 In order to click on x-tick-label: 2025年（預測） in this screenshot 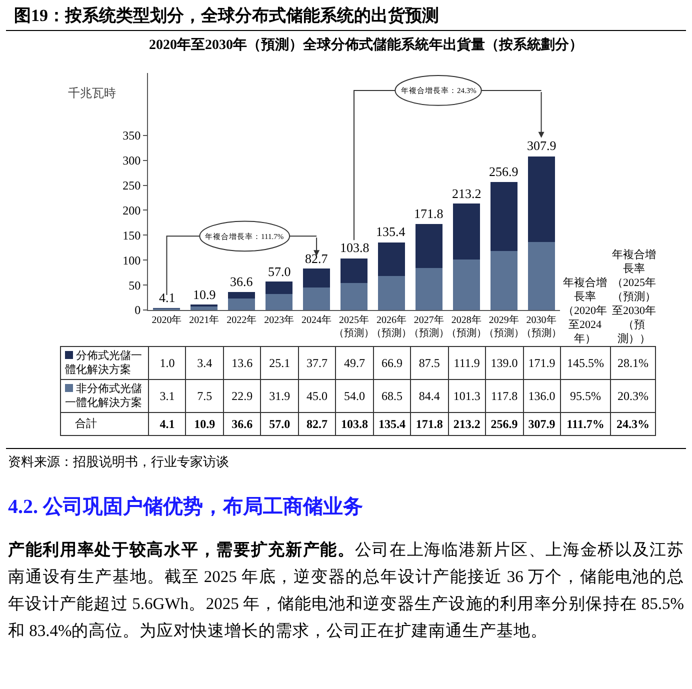, I will do `click(354, 326)`.